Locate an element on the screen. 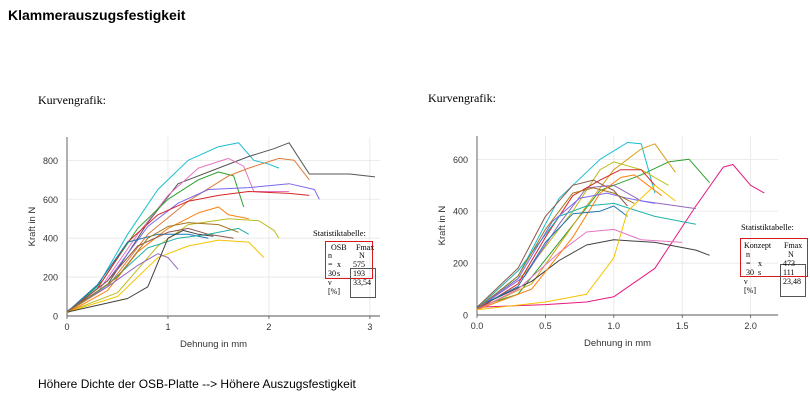 The width and height of the screenshot is (810, 400). osb-x-tick-label: 2 is located at coordinates (268, 327).